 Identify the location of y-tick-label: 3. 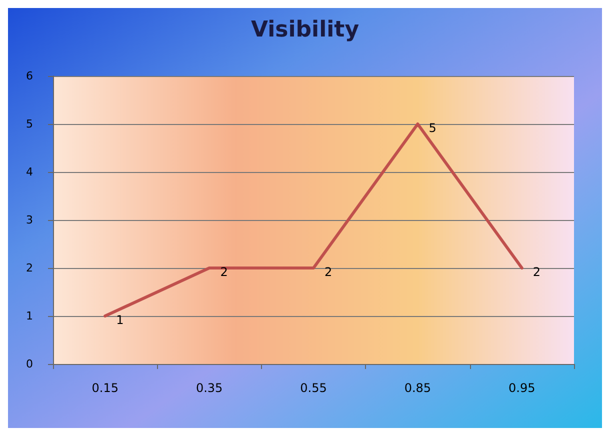
(29, 220).